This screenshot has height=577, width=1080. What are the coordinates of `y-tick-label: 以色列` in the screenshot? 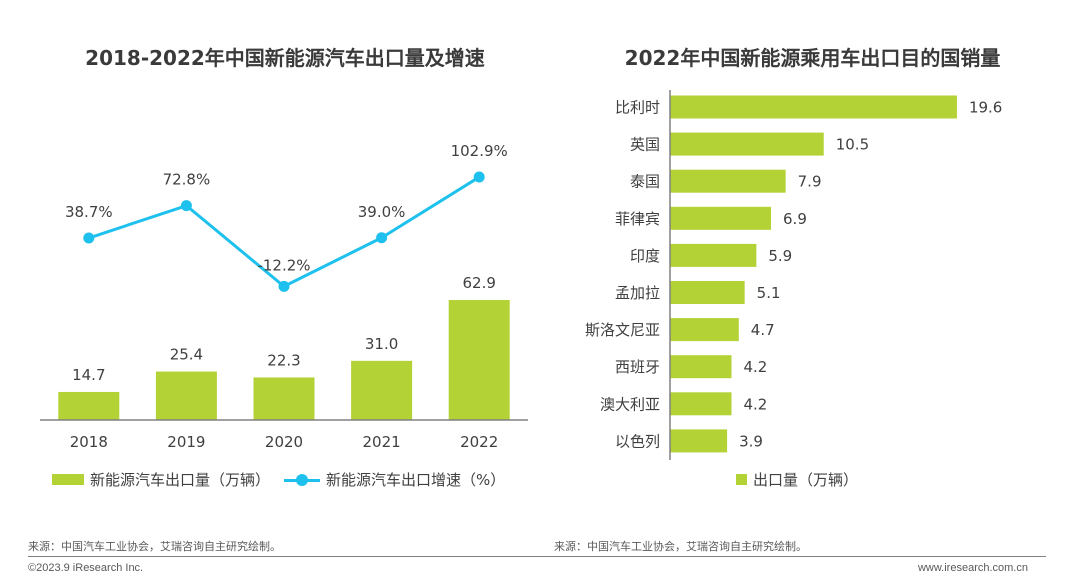 It's located at (637, 441).